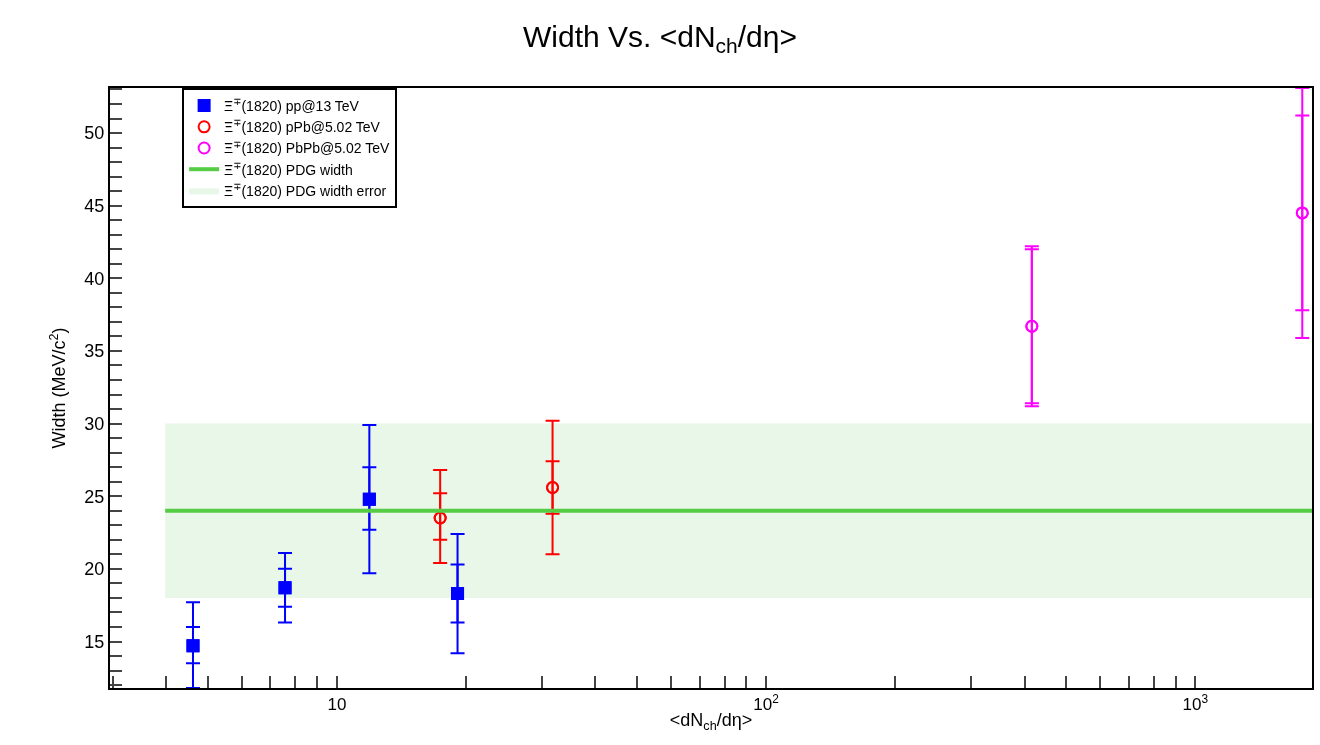  What do you see at coordinates (288, 168) in the screenshot?
I see `legend-label: Ξ$^{∓}$(1820) PDG width` at bounding box center [288, 168].